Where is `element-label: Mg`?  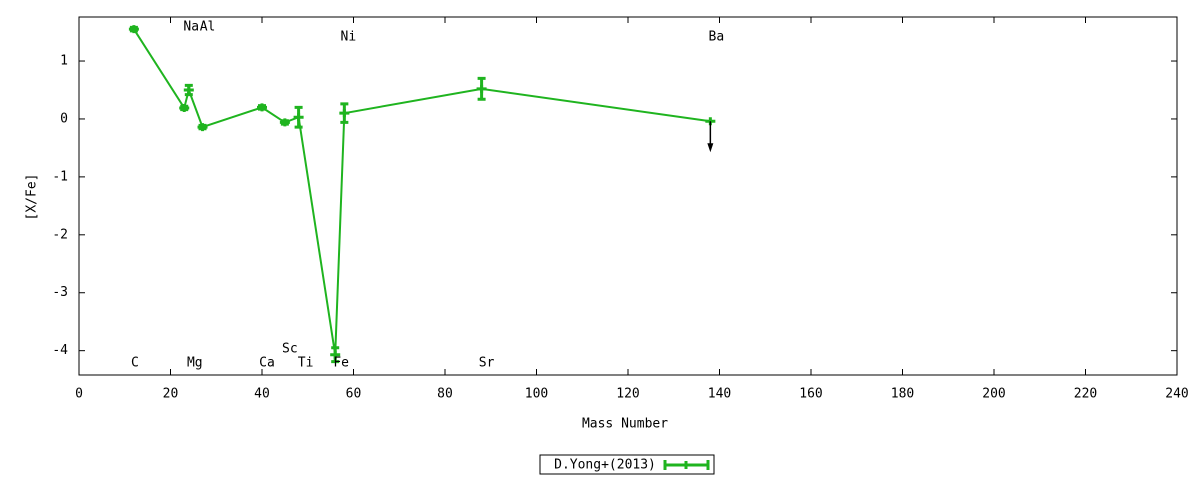 element-label: Mg is located at coordinates (195, 363).